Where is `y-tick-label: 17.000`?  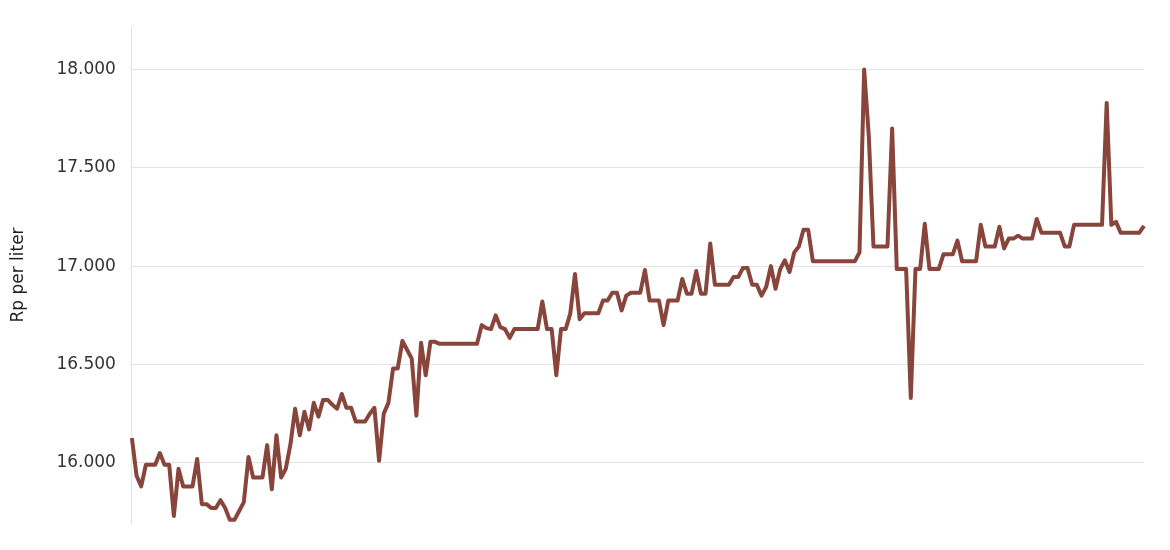 y-tick-label: 17.000 is located at coordinates (86, 264).